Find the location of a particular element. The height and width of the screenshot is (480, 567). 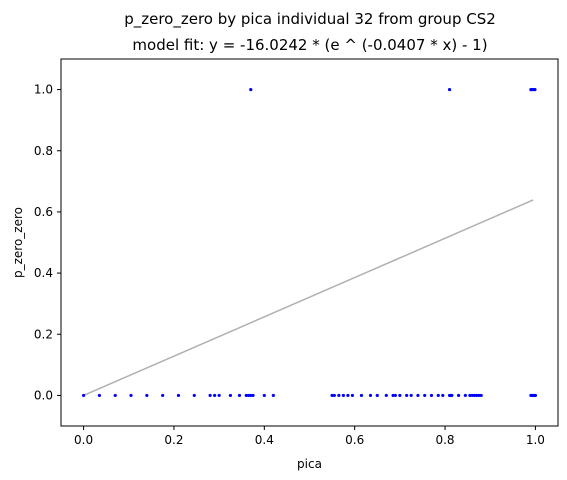

y-axis-label: p_zero_zero is located at coordinates (18, 242).